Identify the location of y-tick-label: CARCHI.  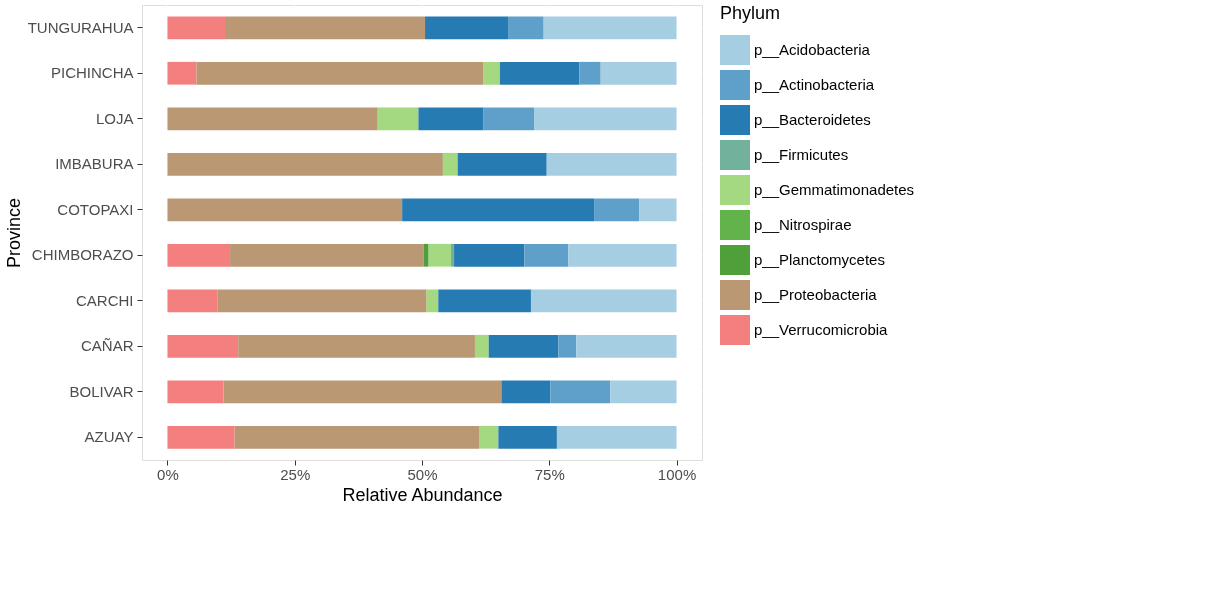
(104, 300).